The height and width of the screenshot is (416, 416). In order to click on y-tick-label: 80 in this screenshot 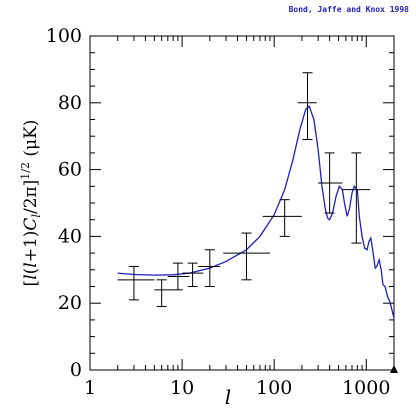, I will do `click(70, 103)`.